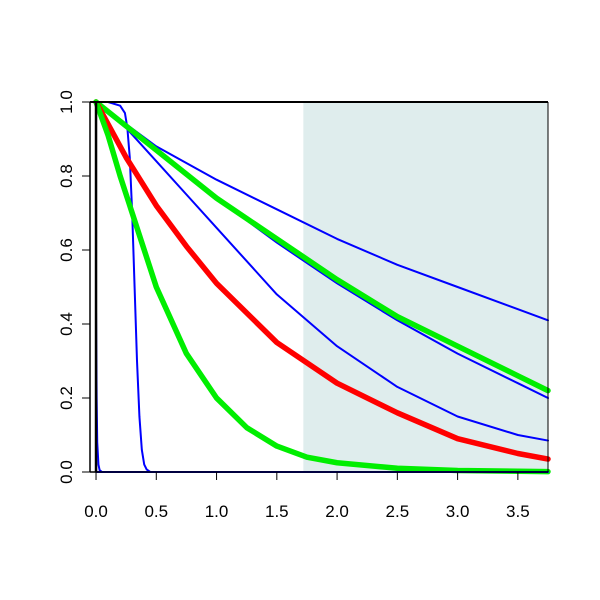 The image size is (600, 600). I want to click on x-tick-label: 1.0, so click(217, 511).